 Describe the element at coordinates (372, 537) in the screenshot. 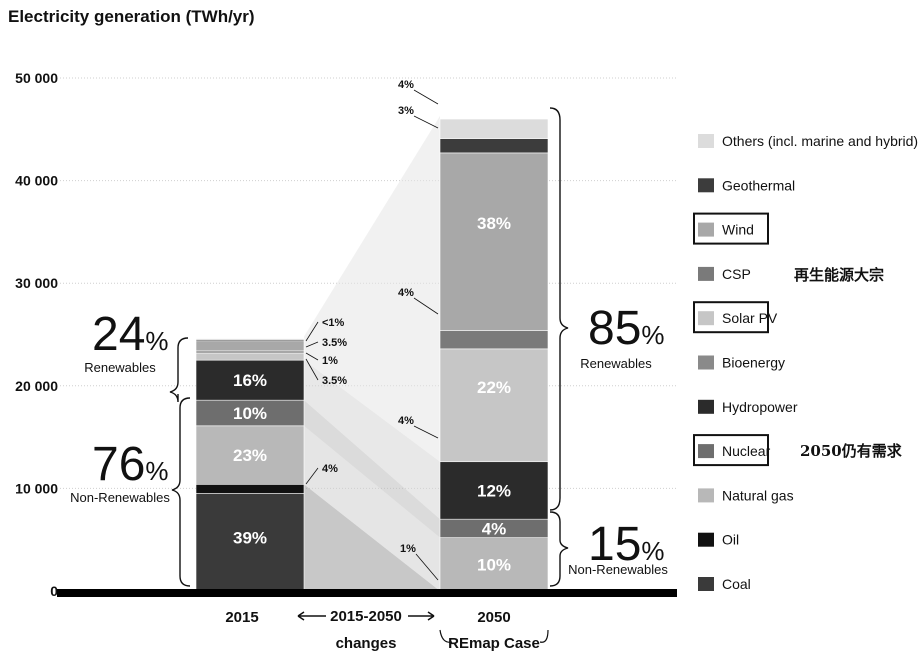

I see `flow-fossil` at that location.